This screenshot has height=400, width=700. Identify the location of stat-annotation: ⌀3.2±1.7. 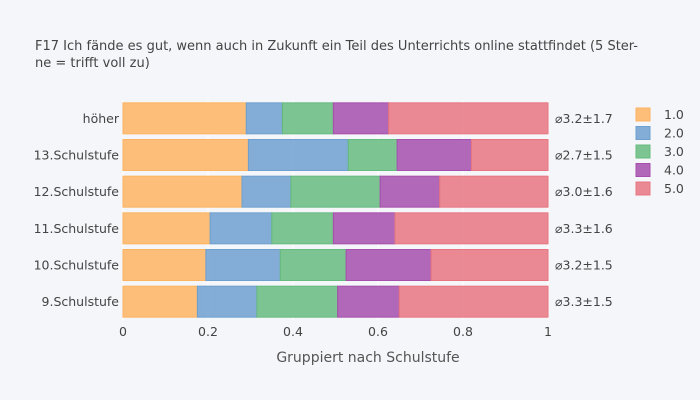
(584, 118).